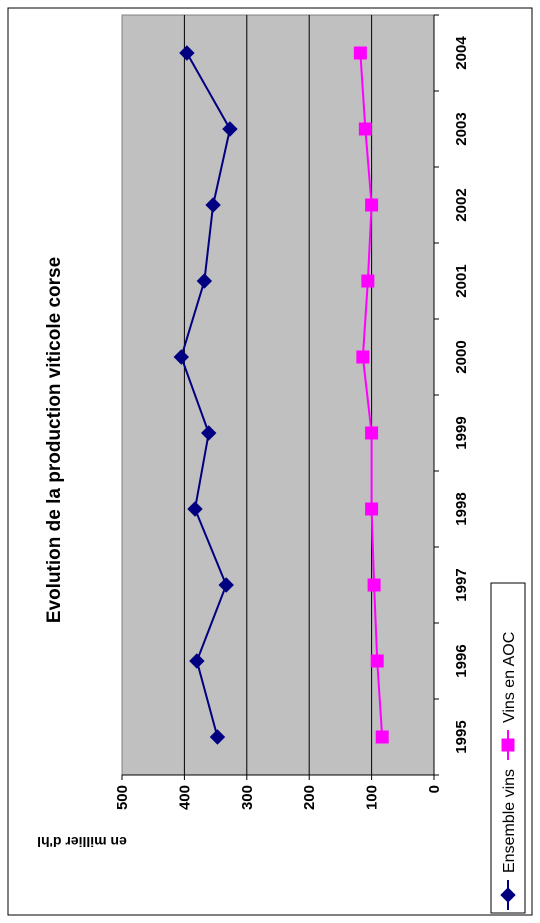 The image size is (540, 923). I want to click on y-axis-label: en millier d'hl, so click(82, 842).